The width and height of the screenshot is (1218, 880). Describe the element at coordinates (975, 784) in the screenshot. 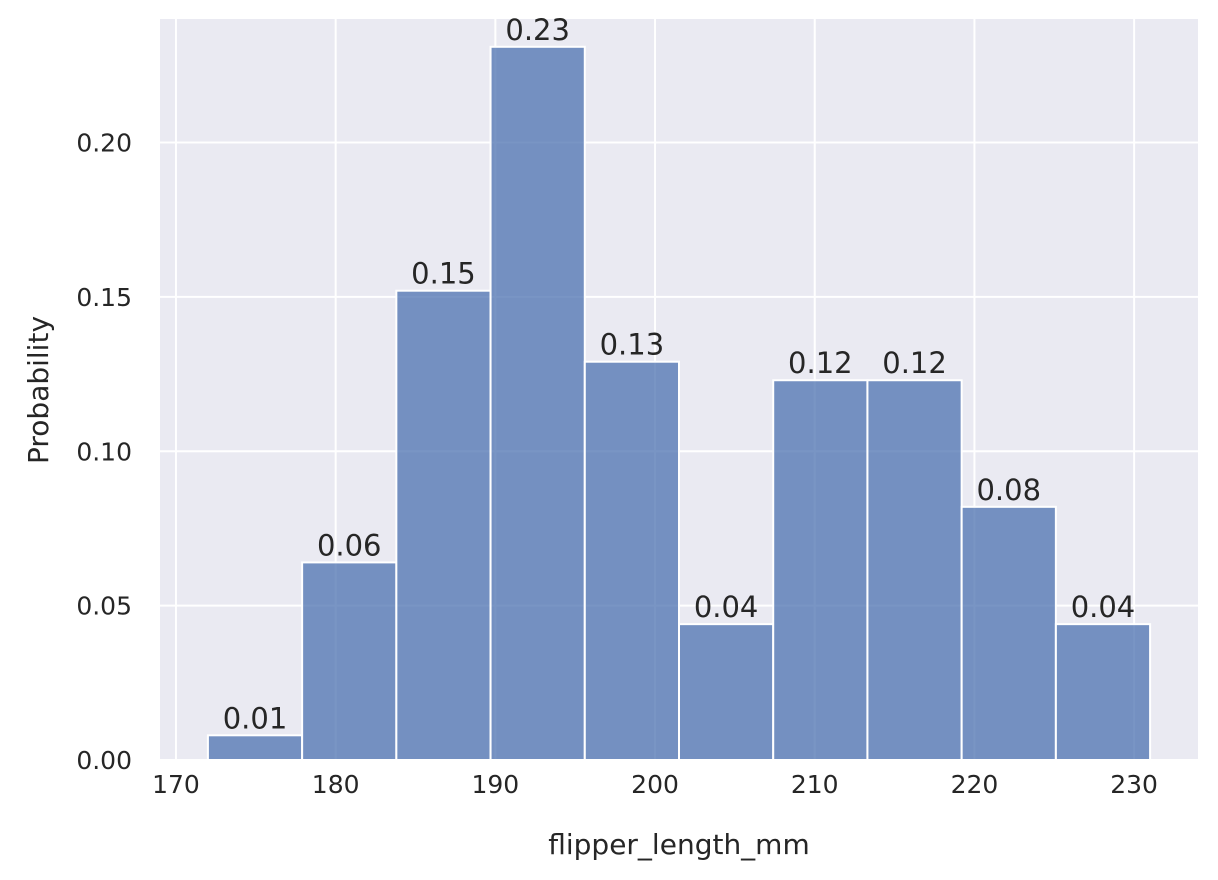

I see `x-tick-label: 220` at that location.